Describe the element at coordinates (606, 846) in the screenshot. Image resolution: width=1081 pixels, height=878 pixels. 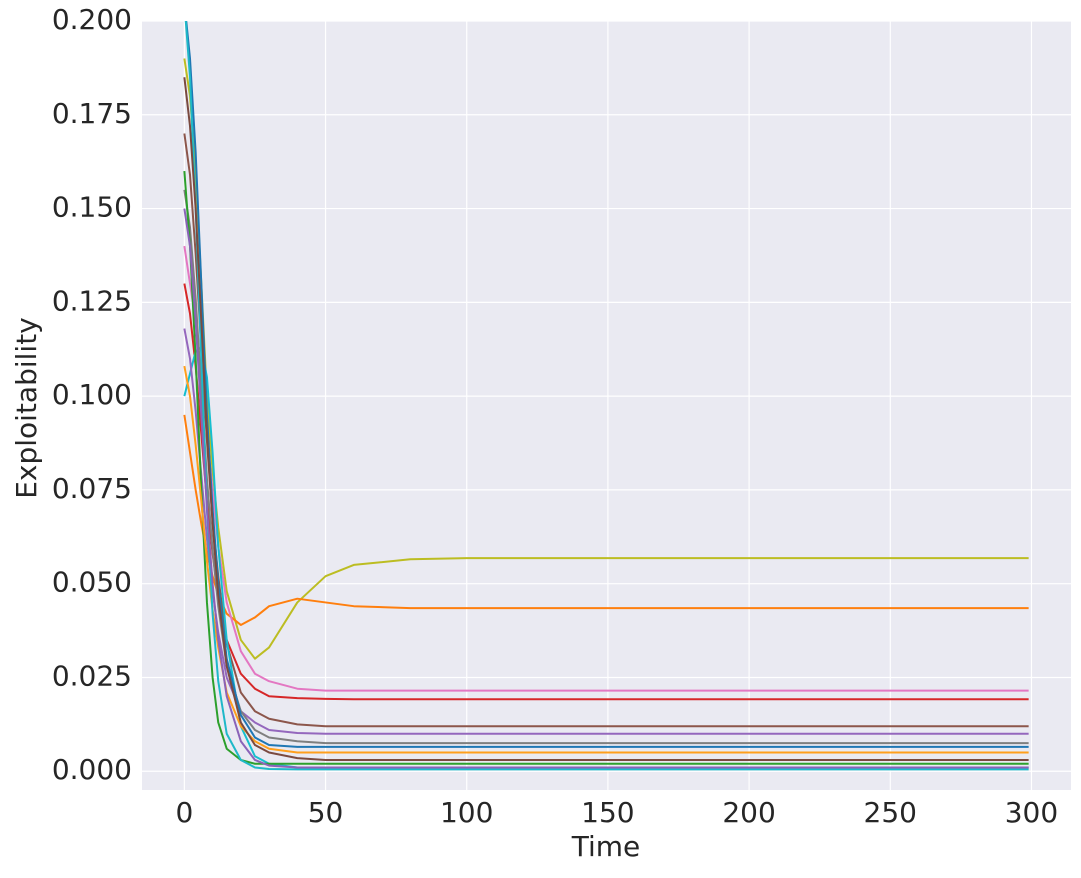
I see `x-axis-label: Time` at that location.